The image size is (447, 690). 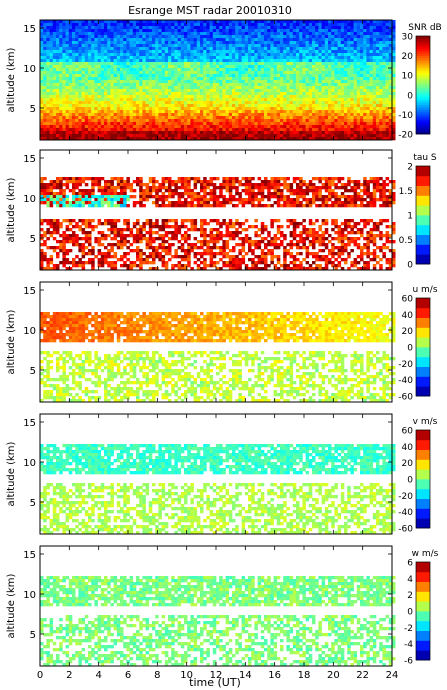 I want to click on colorbar-tick-label: 4, so click(x=410, y=580).